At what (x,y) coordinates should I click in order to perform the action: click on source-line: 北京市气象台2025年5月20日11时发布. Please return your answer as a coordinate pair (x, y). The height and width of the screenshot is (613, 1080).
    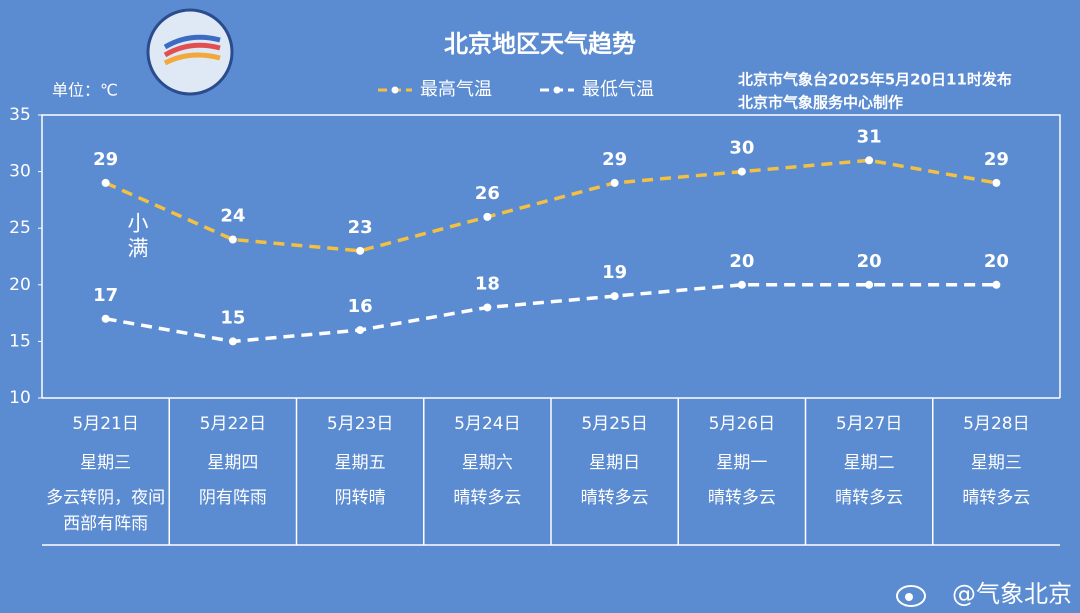
    Looking at the image, I should click on (875, 80).